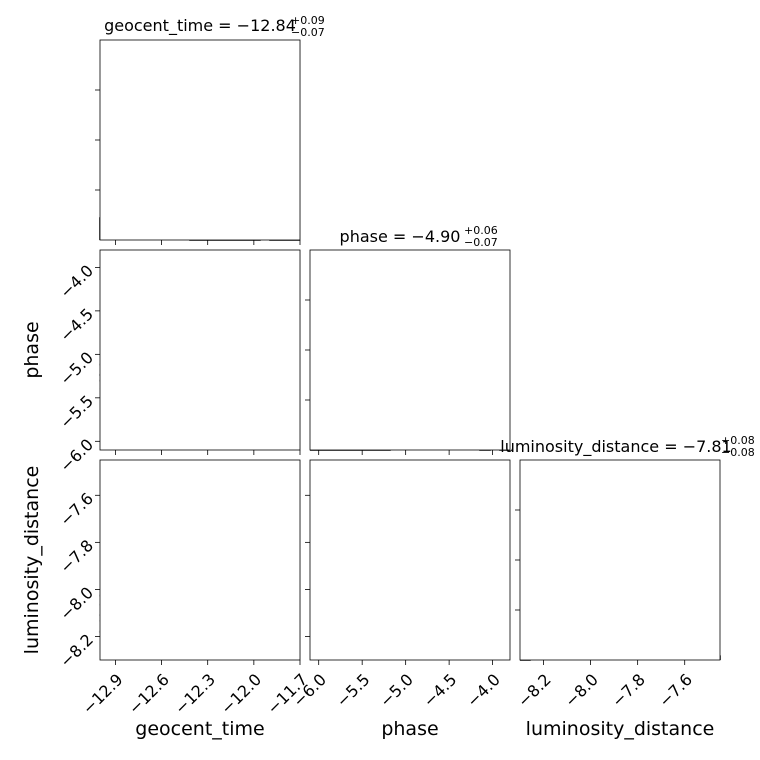 The width and height of the screenshot is (760, 760). Describe the element at coordinates (435, 236) in the screenshot. I see `title-phase-median: −4.90` at that location.